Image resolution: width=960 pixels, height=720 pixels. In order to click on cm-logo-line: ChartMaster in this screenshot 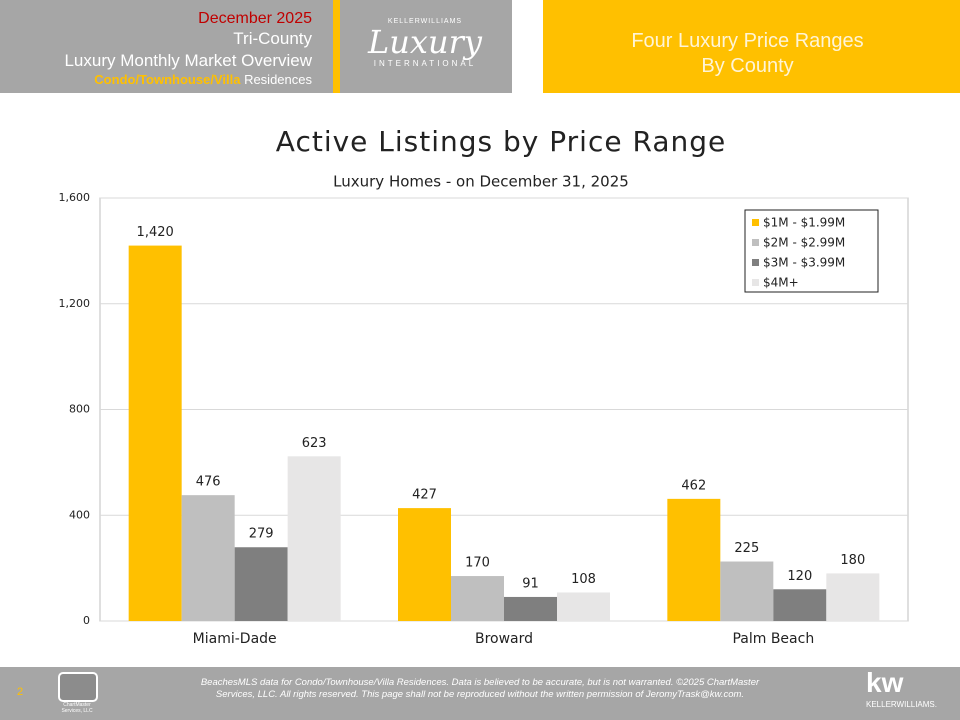, I will do `click(77, 705)`.